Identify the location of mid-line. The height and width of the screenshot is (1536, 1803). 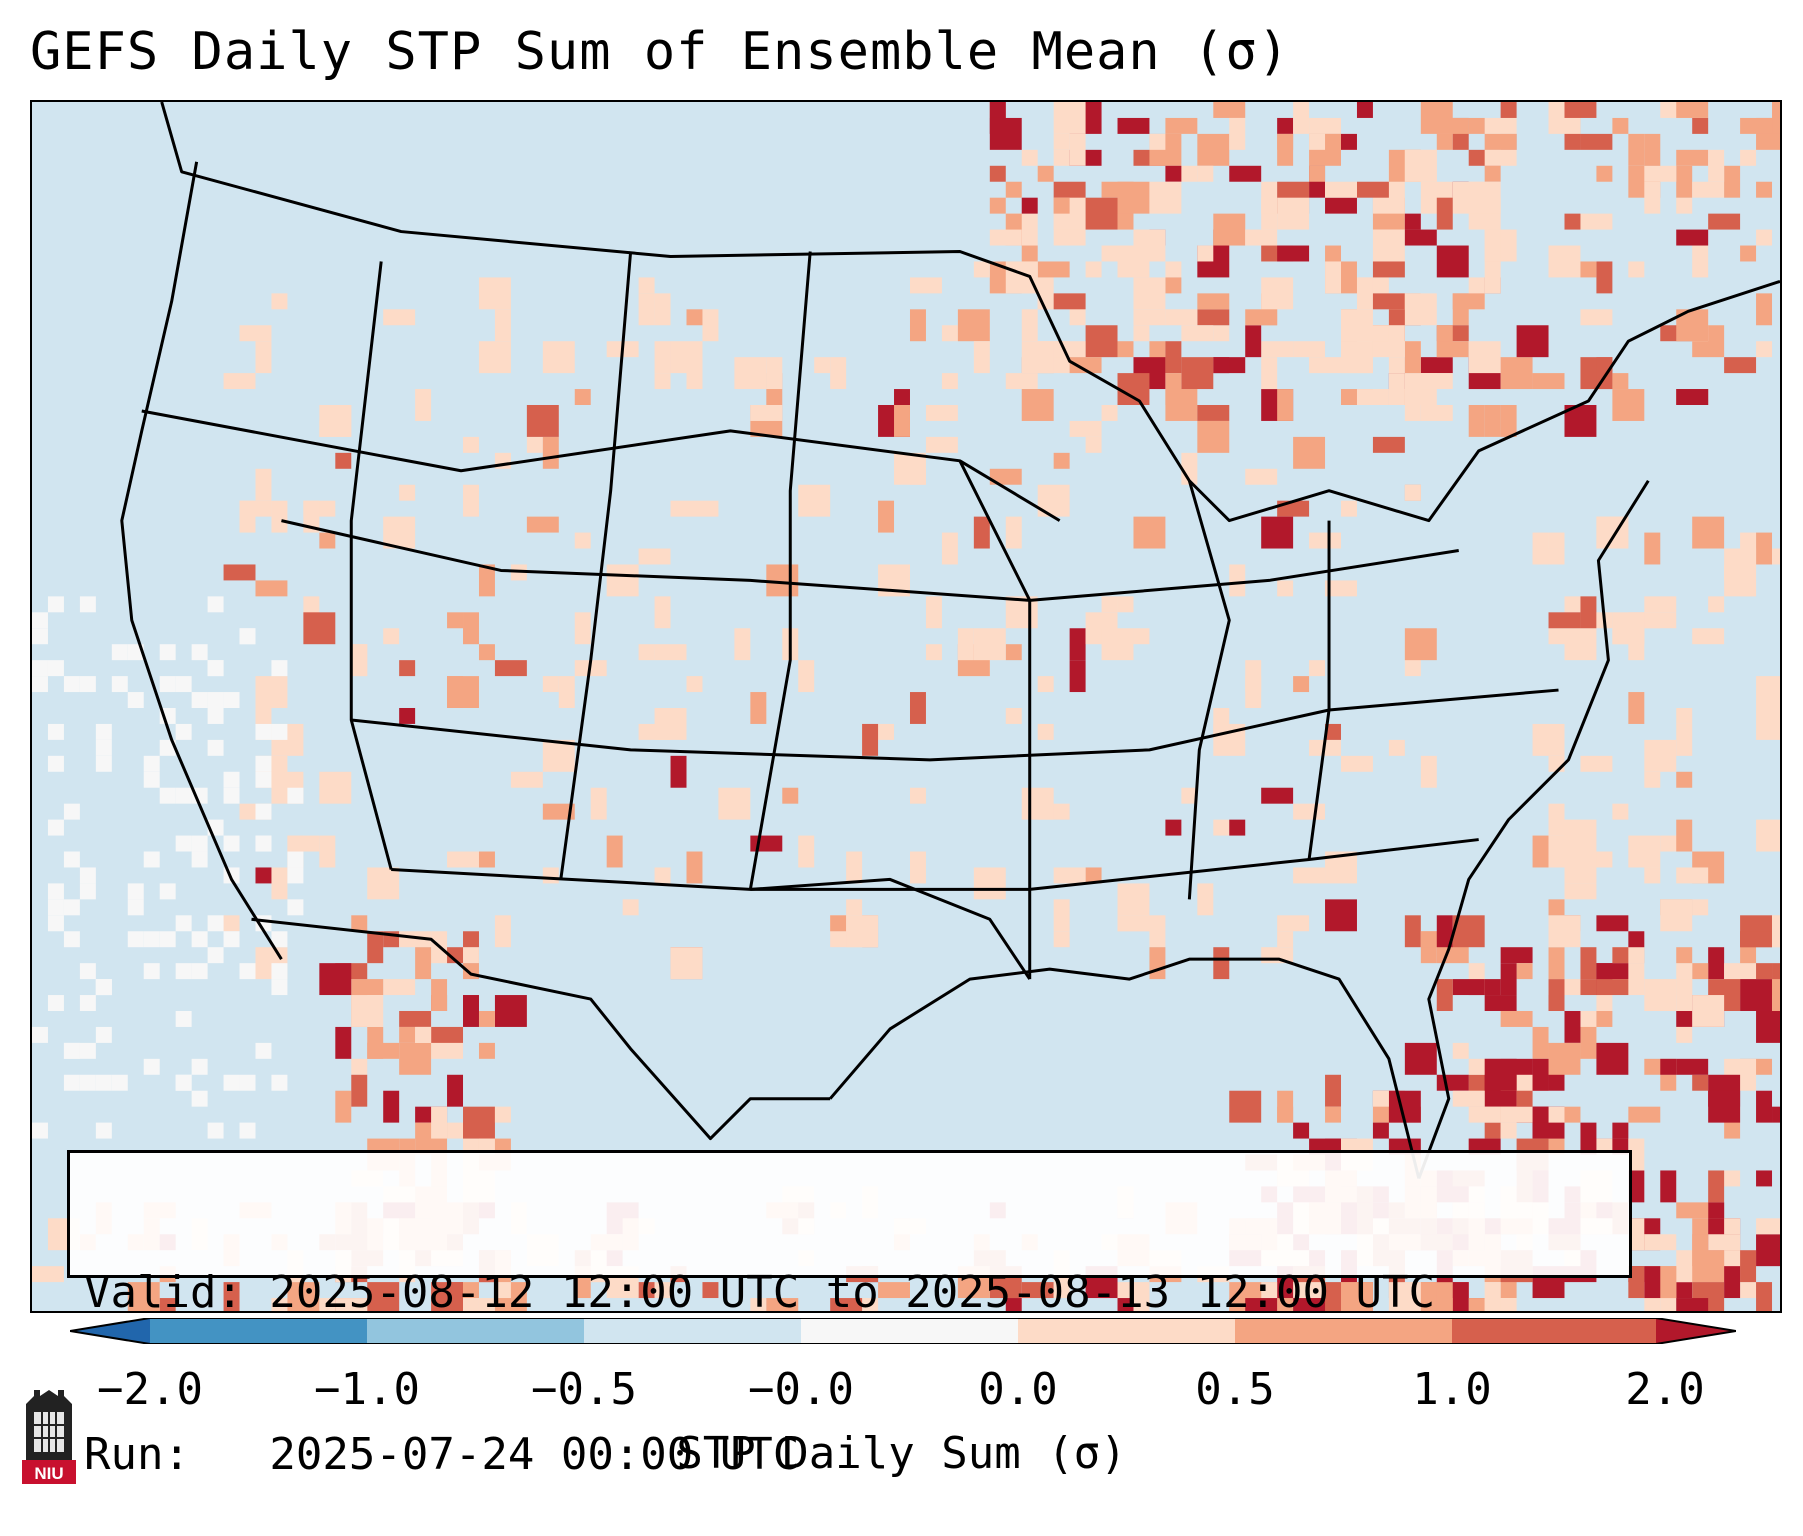
(955, 725).